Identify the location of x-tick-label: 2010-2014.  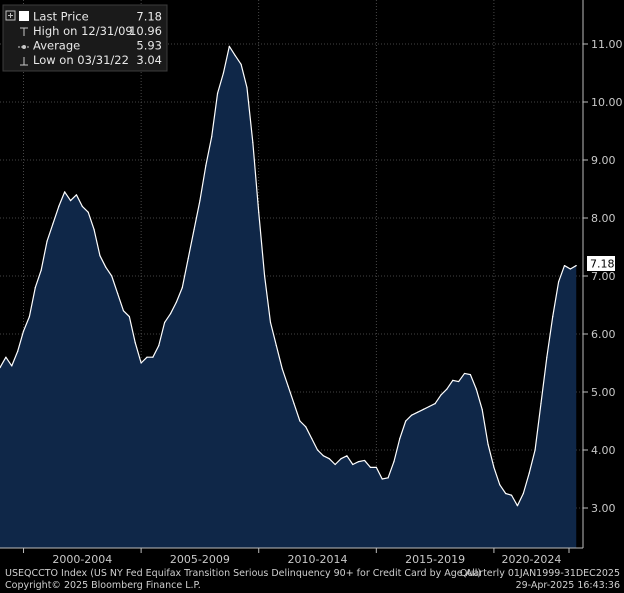
(318, 559).